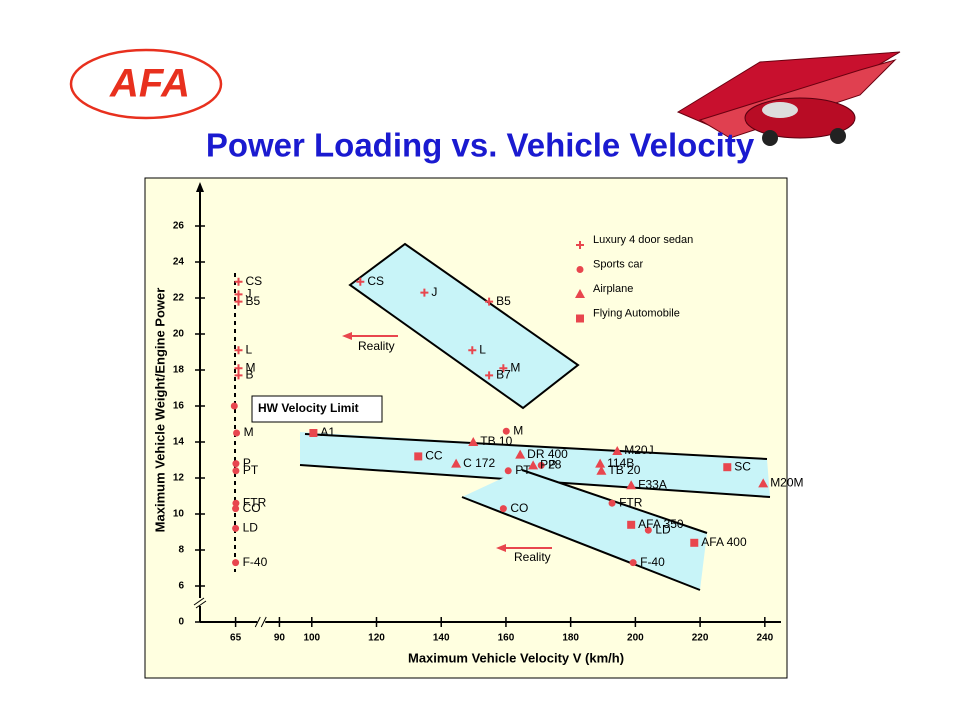  I want to click on point-label: FTR, so click(631, 502).